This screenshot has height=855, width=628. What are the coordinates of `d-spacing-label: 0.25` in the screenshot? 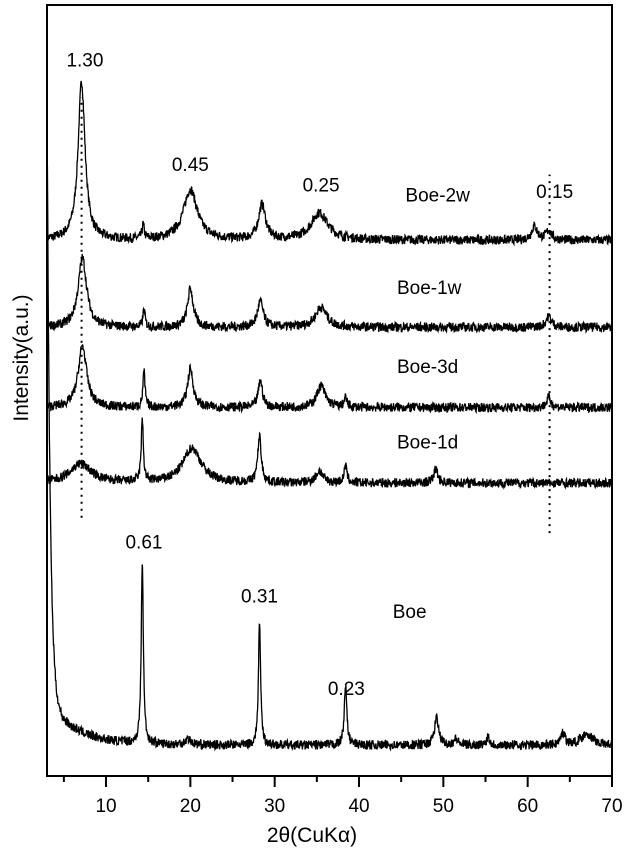 It's located at (321, 186).